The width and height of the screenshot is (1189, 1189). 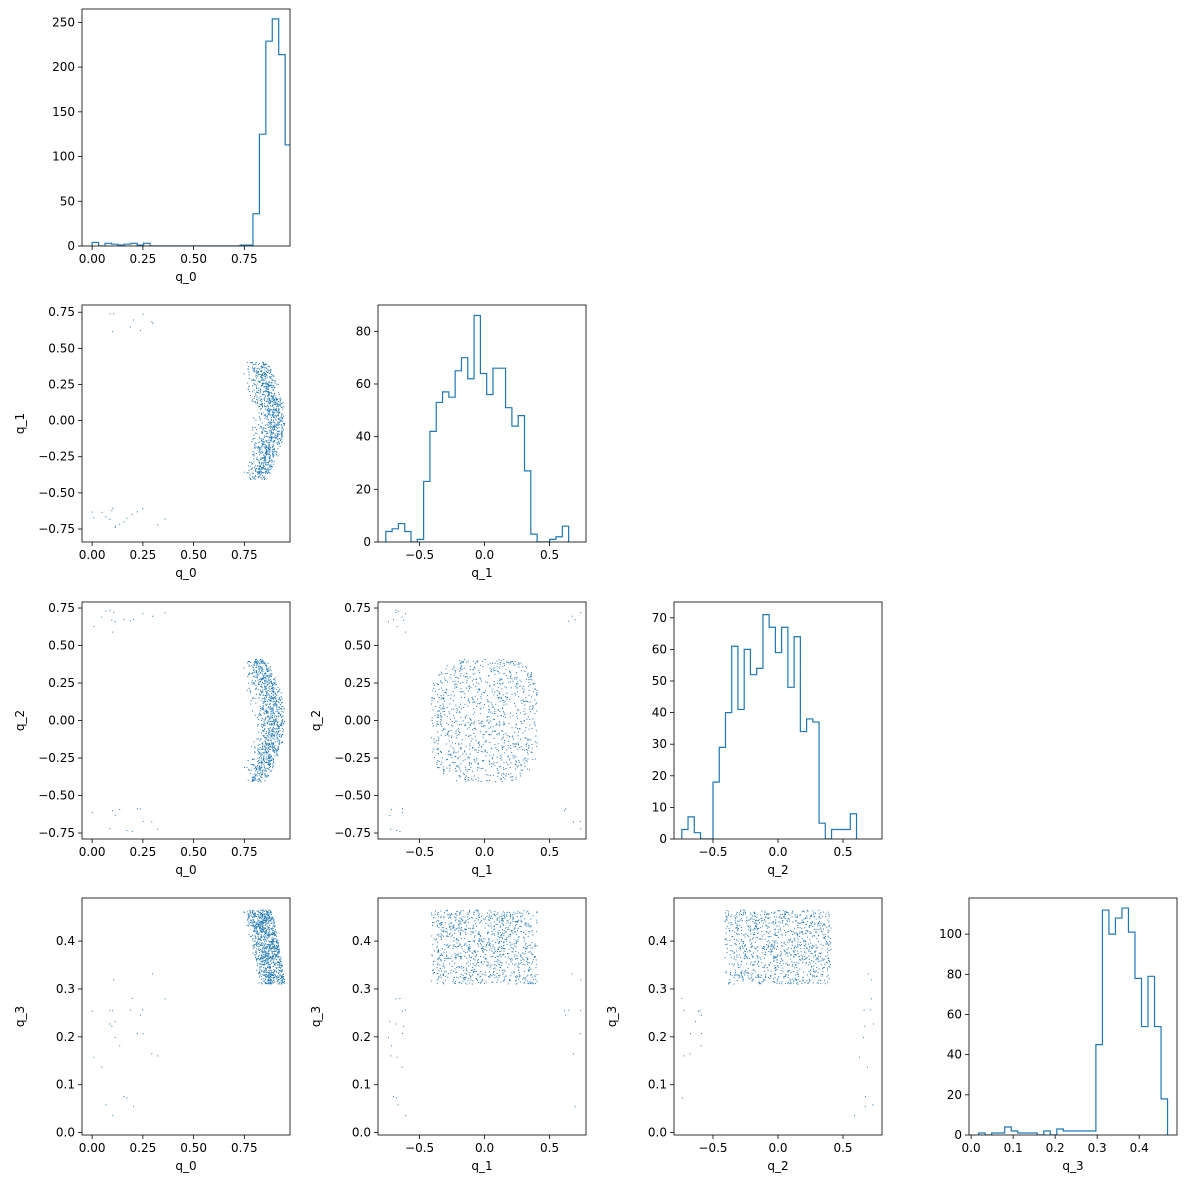 What do you see at coordinates (484, 852) in the screenshot?
I see `x-tick-label: 0.0` at bounding box center [484, 852].